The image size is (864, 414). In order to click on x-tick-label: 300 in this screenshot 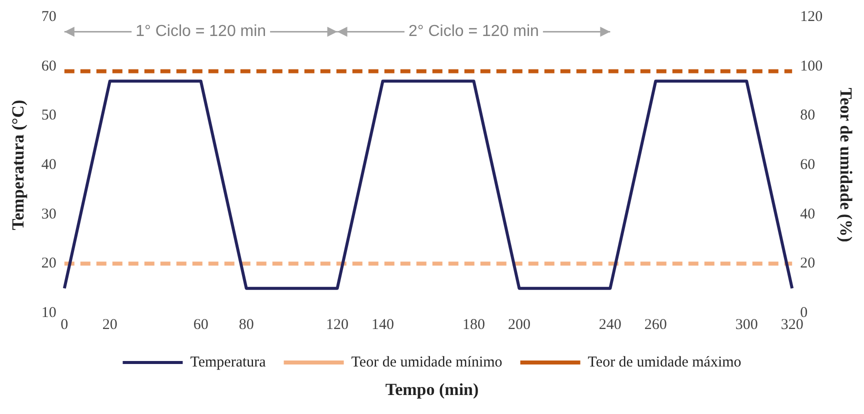, I will do `click(746, 324)`.